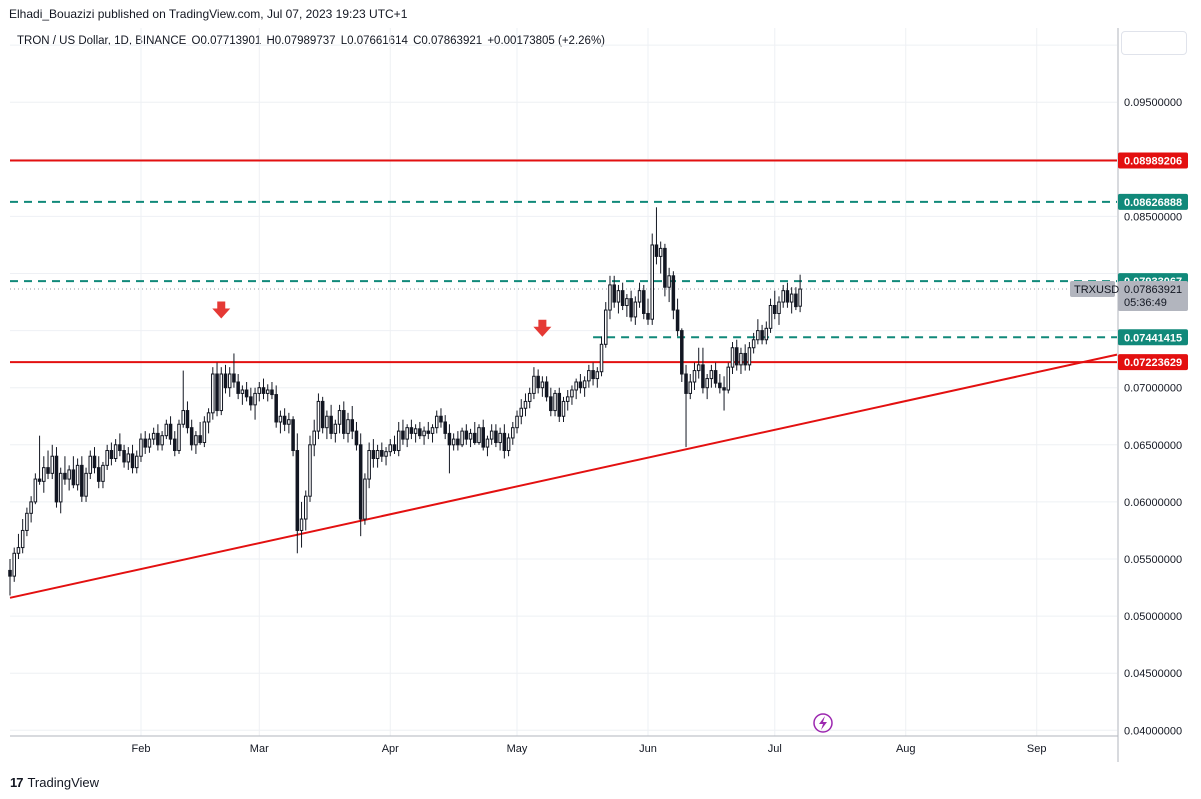 This screenshot has width=1201, height=799. I want to click on symbol-name: TRON / US Dollar, 1D, BINANCE, so click(102, 41).